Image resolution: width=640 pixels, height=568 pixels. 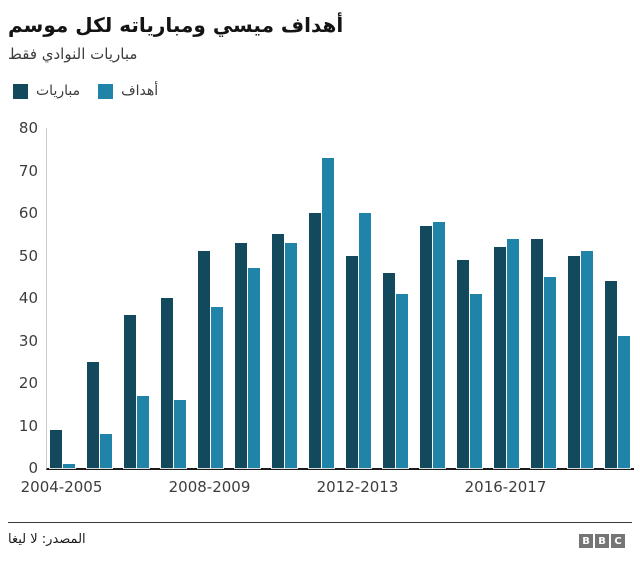 What do you see at coordinates (505, 487) in the screenshot?
I see `x-axis-label: 2016-2017` at bounding box center [505, 487].